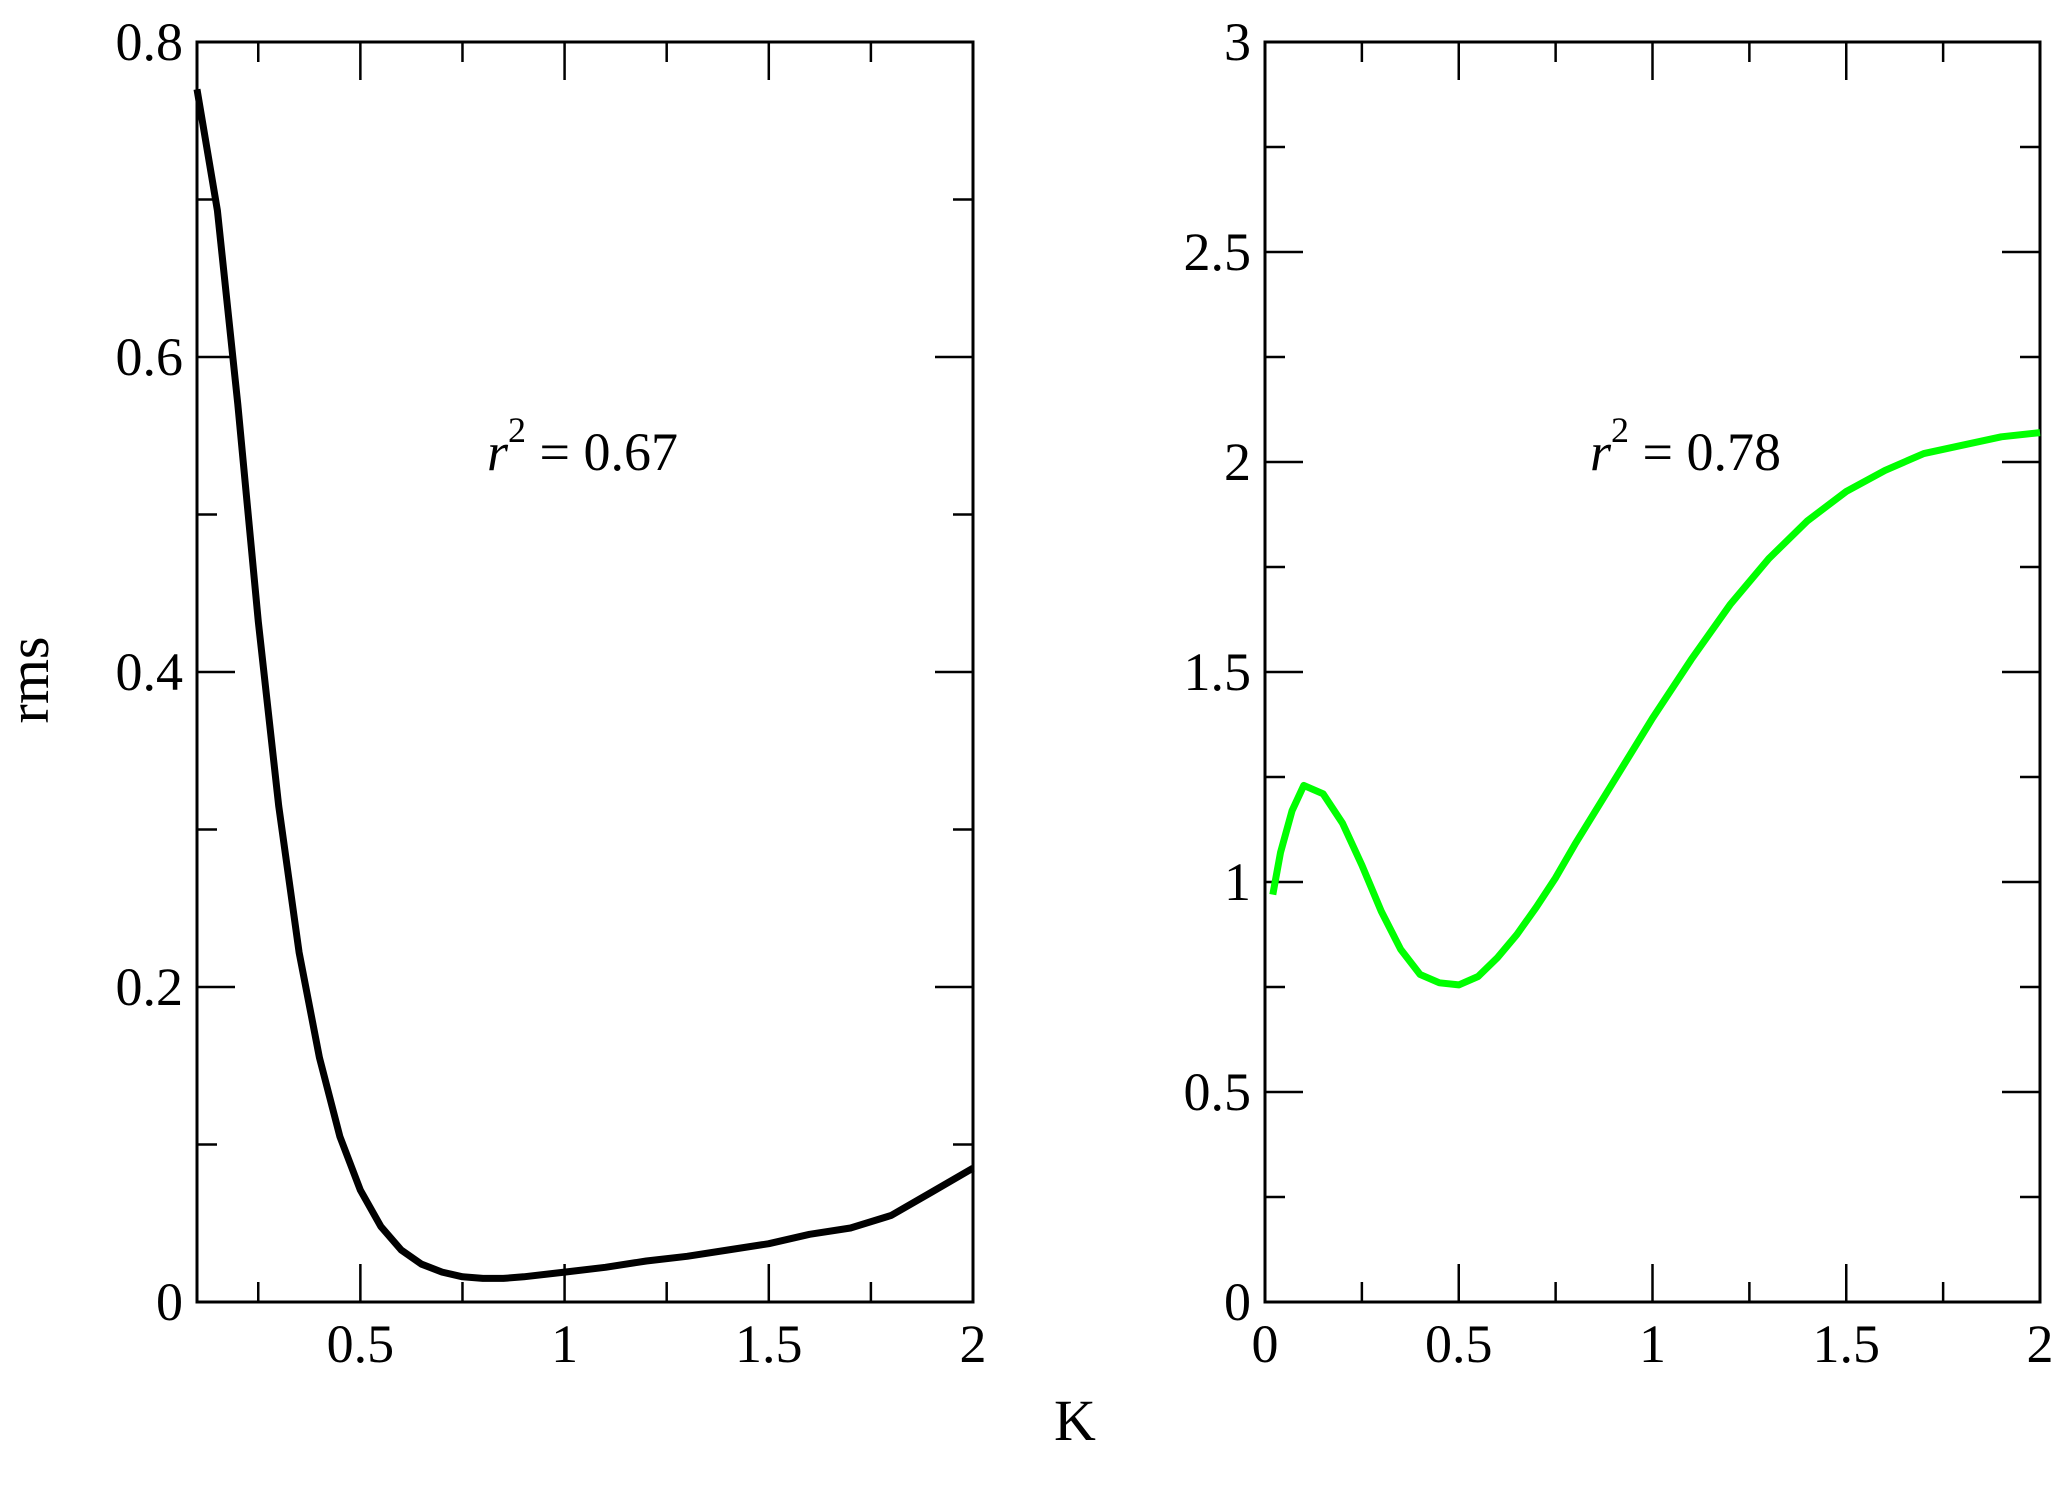  I want to click on y-tick-label: 1, so click(1237, 882).